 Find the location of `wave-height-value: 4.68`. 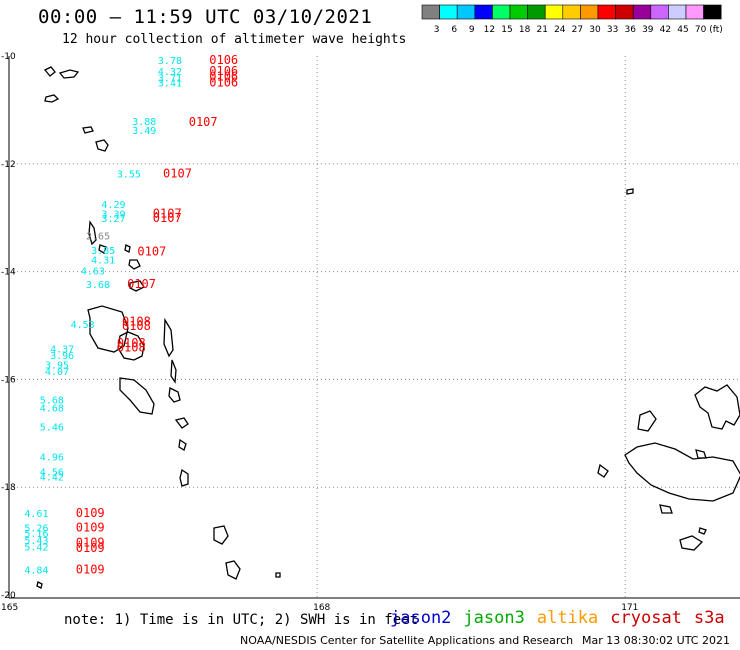

wave-height-value: 4.68 is located at coordinates (52, 409).